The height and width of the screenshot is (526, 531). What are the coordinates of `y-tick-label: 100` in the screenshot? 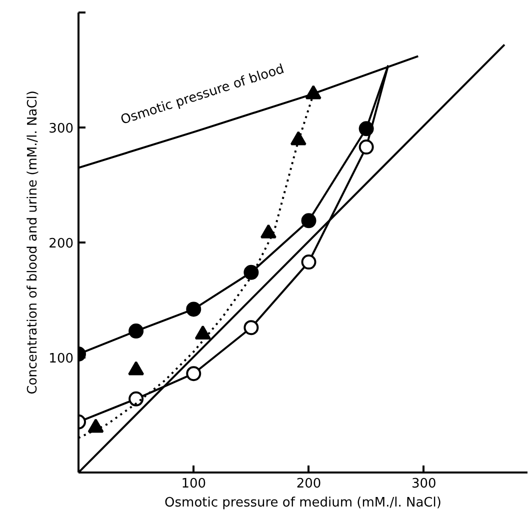 It's located at (61, 359).